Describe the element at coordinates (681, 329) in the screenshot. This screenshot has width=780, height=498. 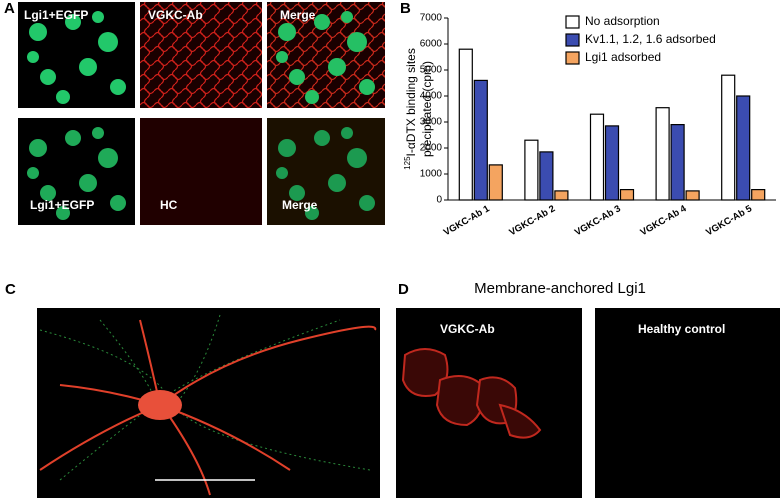
I see `image-label: Healthy control` at that location.